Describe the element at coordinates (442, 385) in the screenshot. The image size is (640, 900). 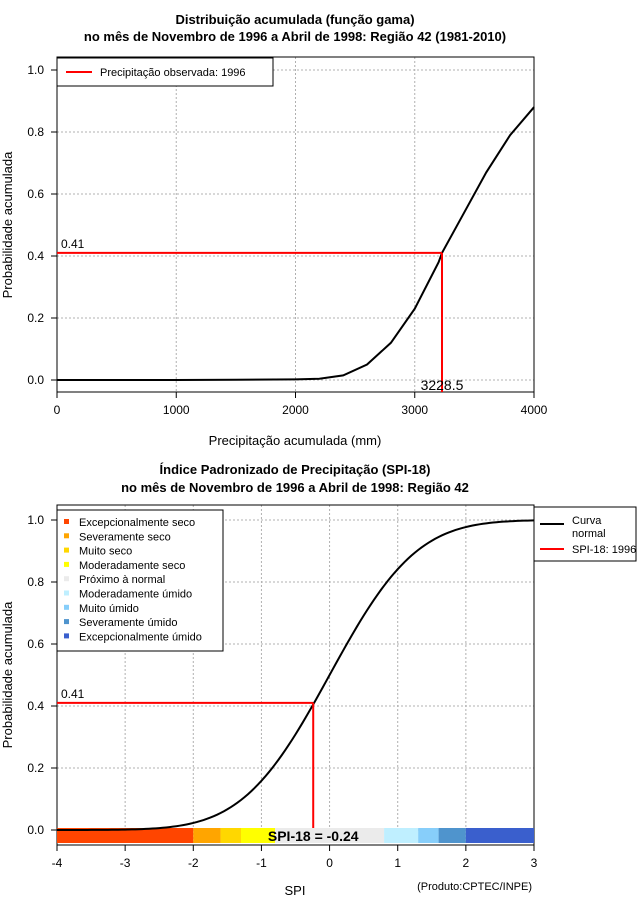
I see `observed-x-label: 3228.5` at that location.